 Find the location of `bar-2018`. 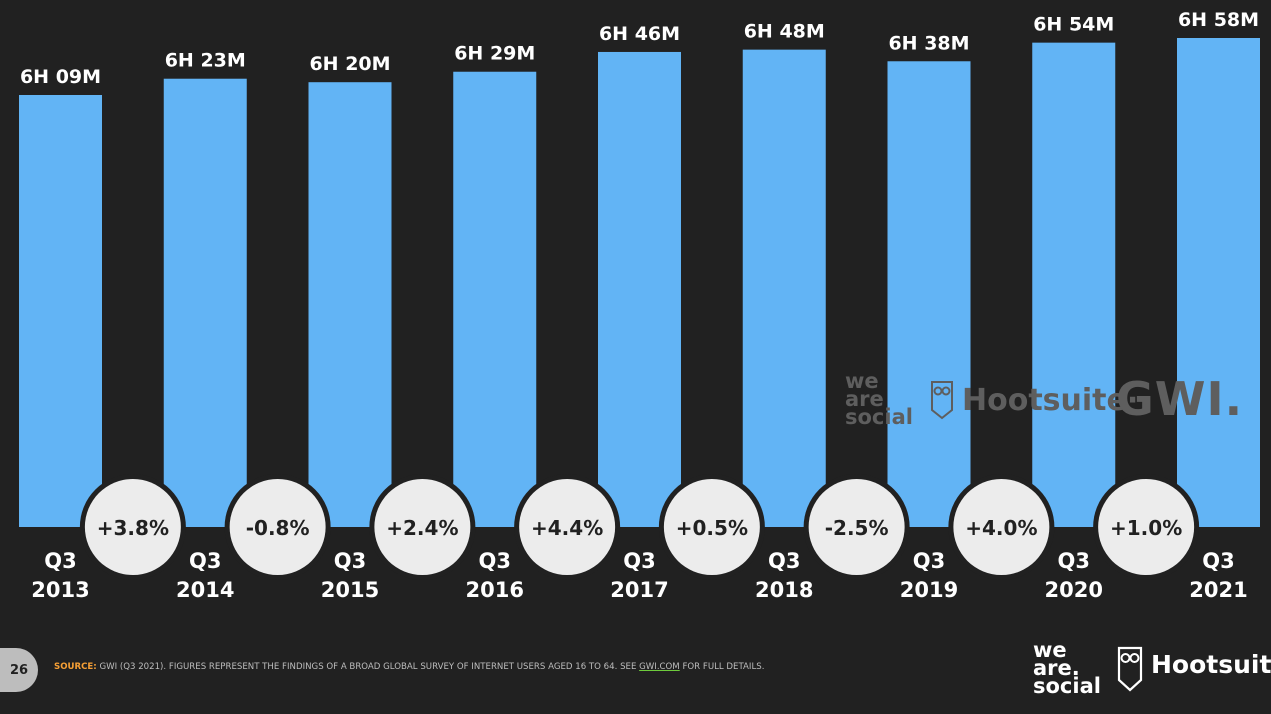

bar-2018 is located at coordinates (784, 288).